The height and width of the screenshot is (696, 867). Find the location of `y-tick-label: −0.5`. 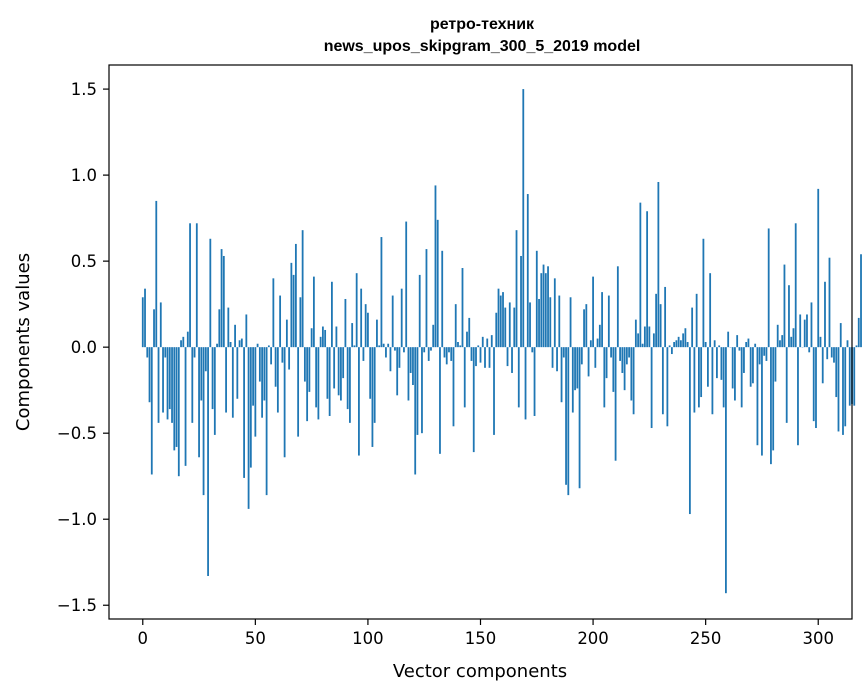

y-tick-label: −0.5 is located at coordinates (77, 433).